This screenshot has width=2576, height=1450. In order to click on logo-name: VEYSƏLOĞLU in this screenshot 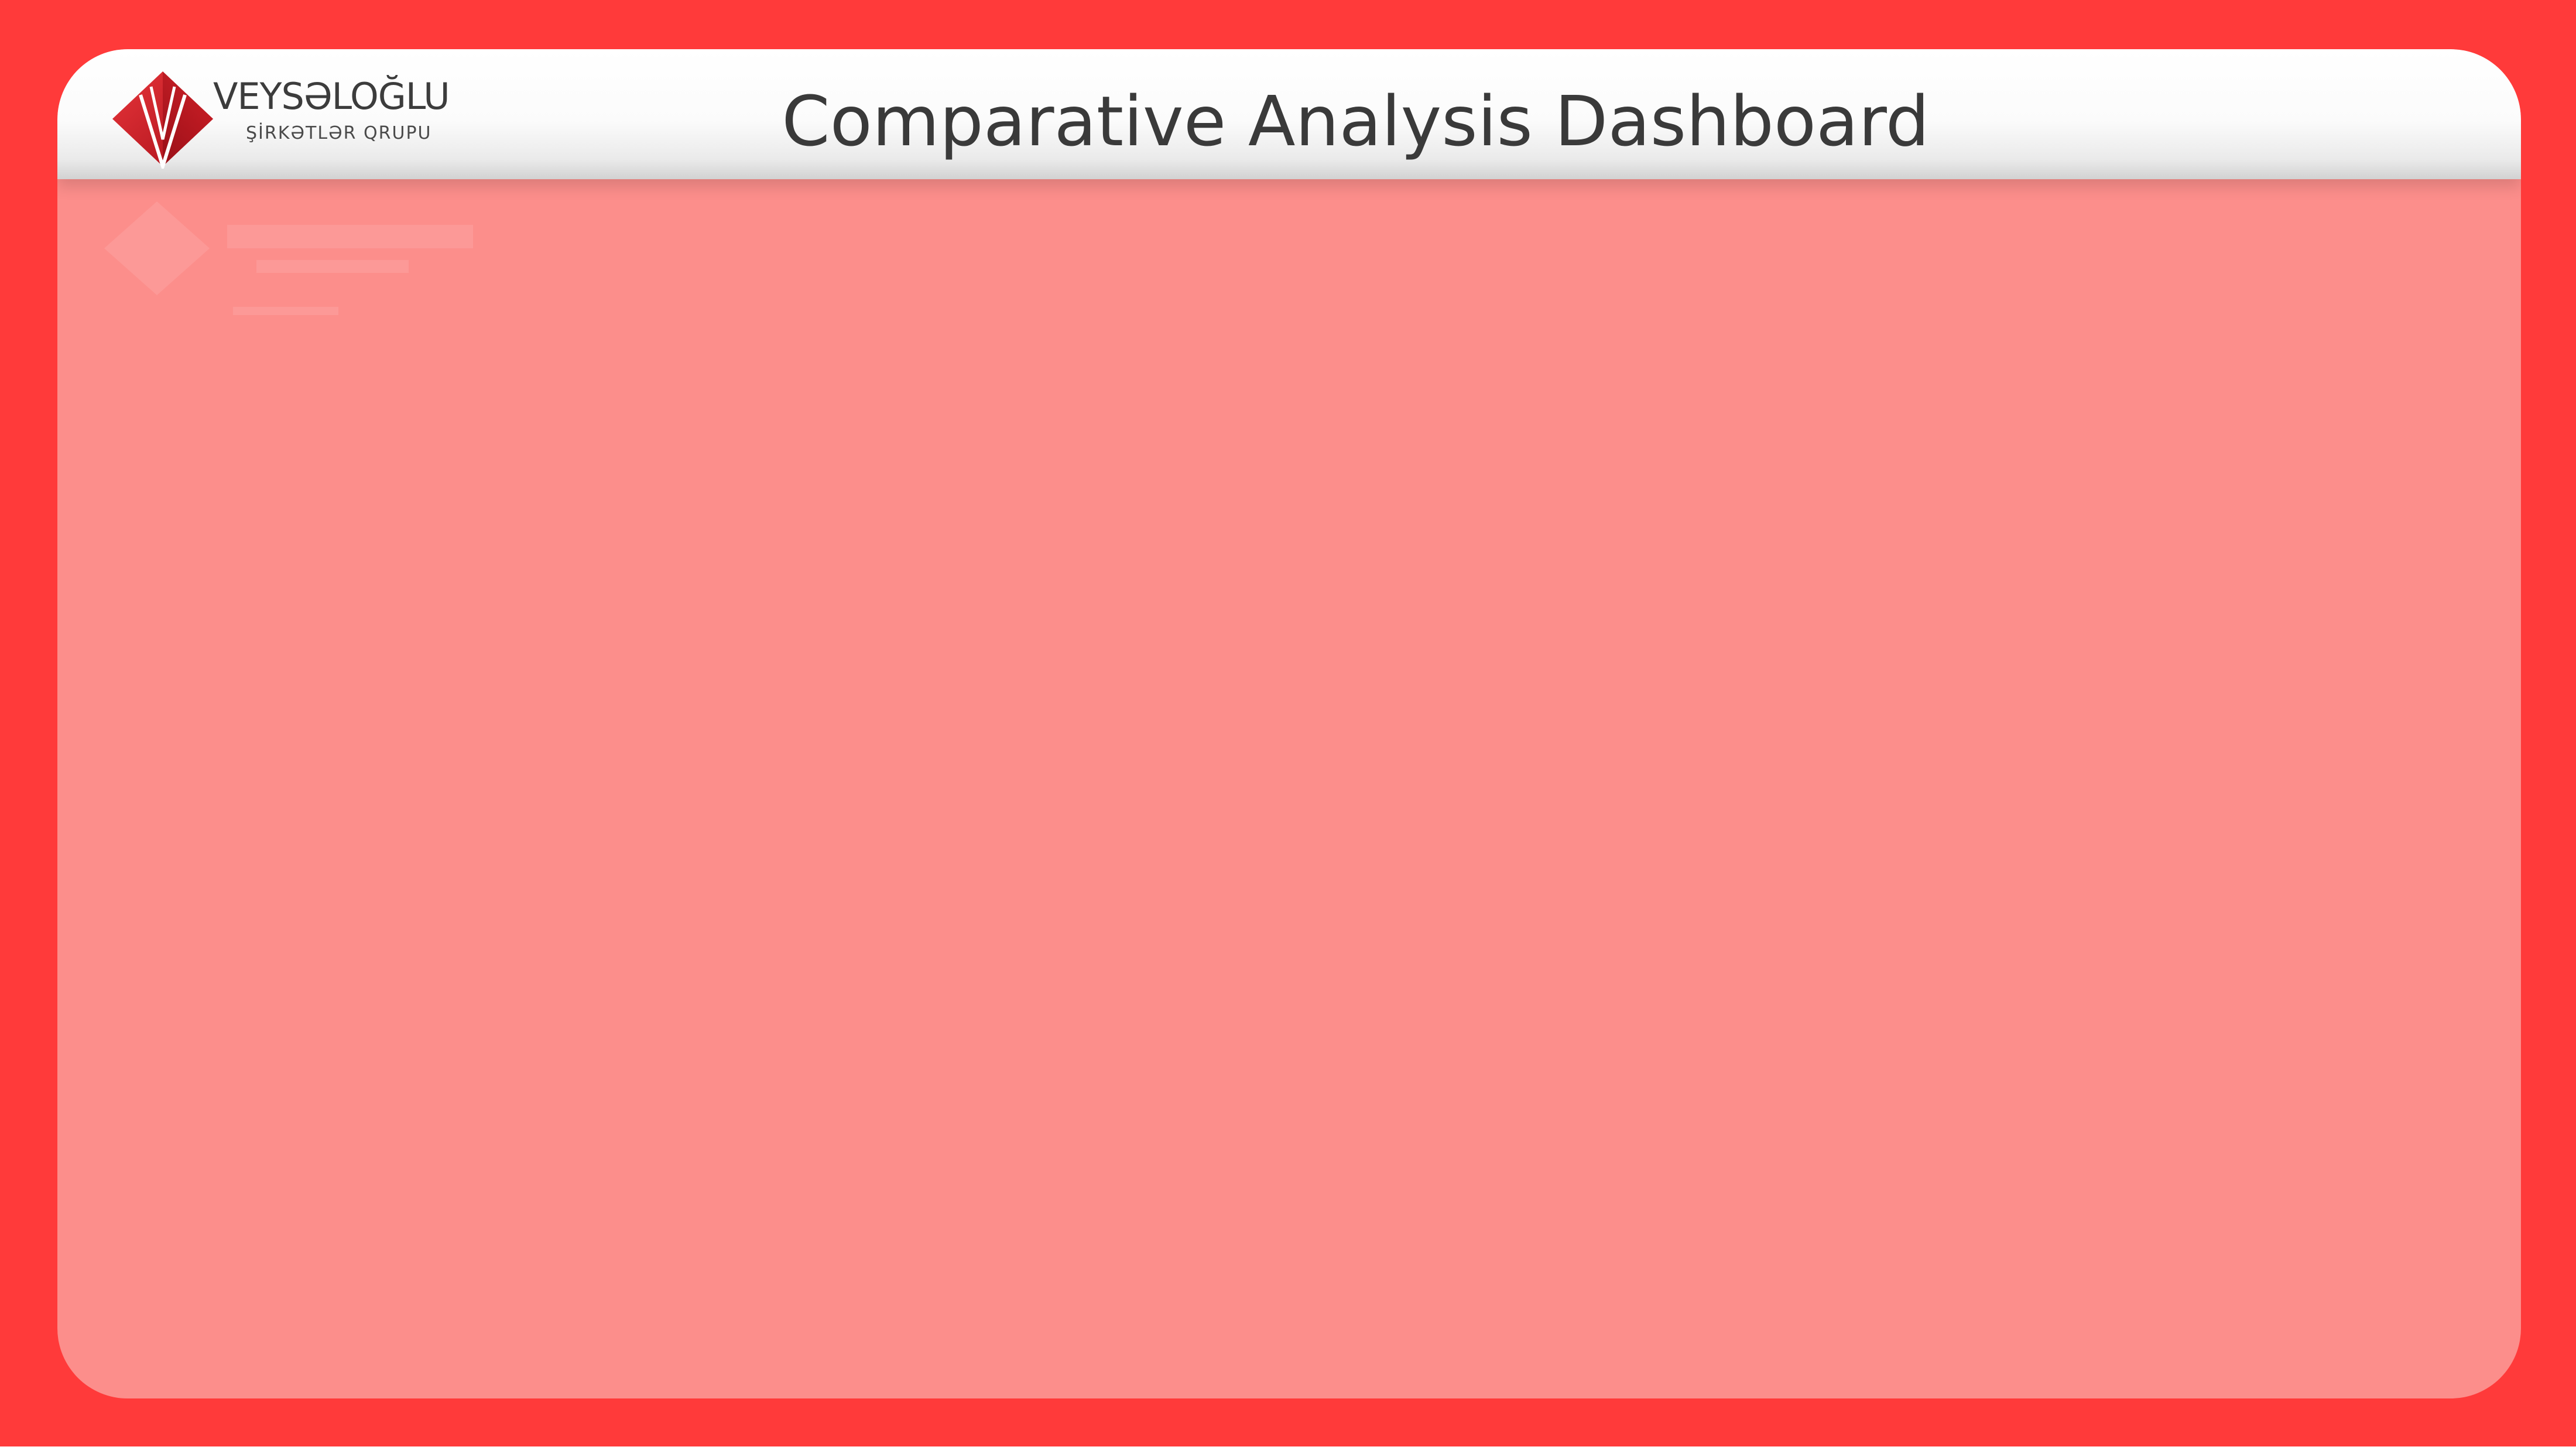, I will do `click(331, 97)`.